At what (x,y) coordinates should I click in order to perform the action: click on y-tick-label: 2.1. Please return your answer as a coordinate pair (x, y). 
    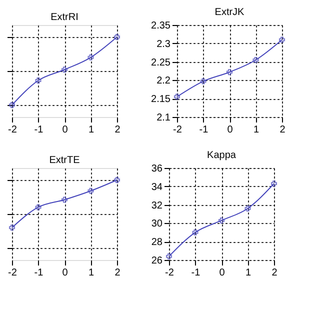
    Looking at the image, I should click on (163, 118).